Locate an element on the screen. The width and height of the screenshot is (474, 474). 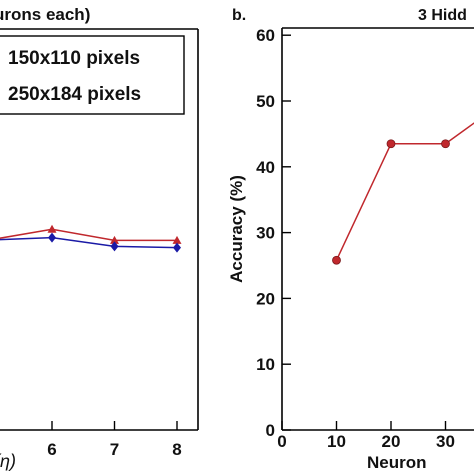
left-x-tick-label: 7 is located at coordinates (114, 449).